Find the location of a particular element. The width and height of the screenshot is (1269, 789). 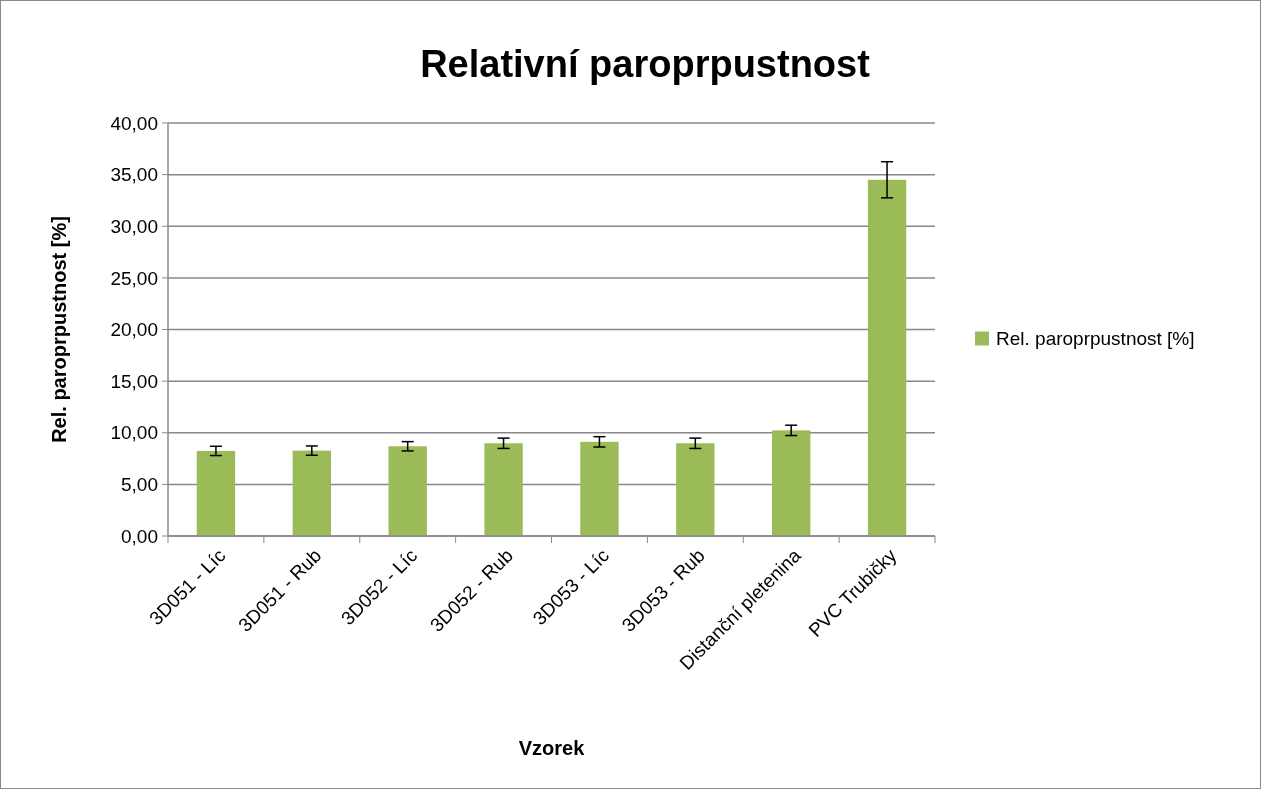

y-tick-label: 20,00 is located at coordinates (134, 330).